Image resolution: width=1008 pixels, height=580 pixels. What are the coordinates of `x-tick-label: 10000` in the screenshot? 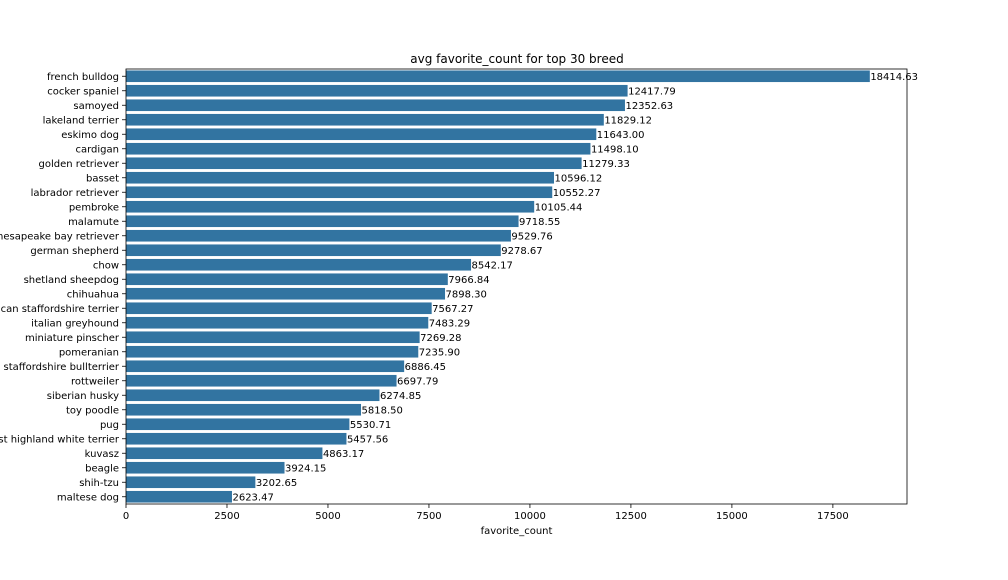 It's located at (530, 516).